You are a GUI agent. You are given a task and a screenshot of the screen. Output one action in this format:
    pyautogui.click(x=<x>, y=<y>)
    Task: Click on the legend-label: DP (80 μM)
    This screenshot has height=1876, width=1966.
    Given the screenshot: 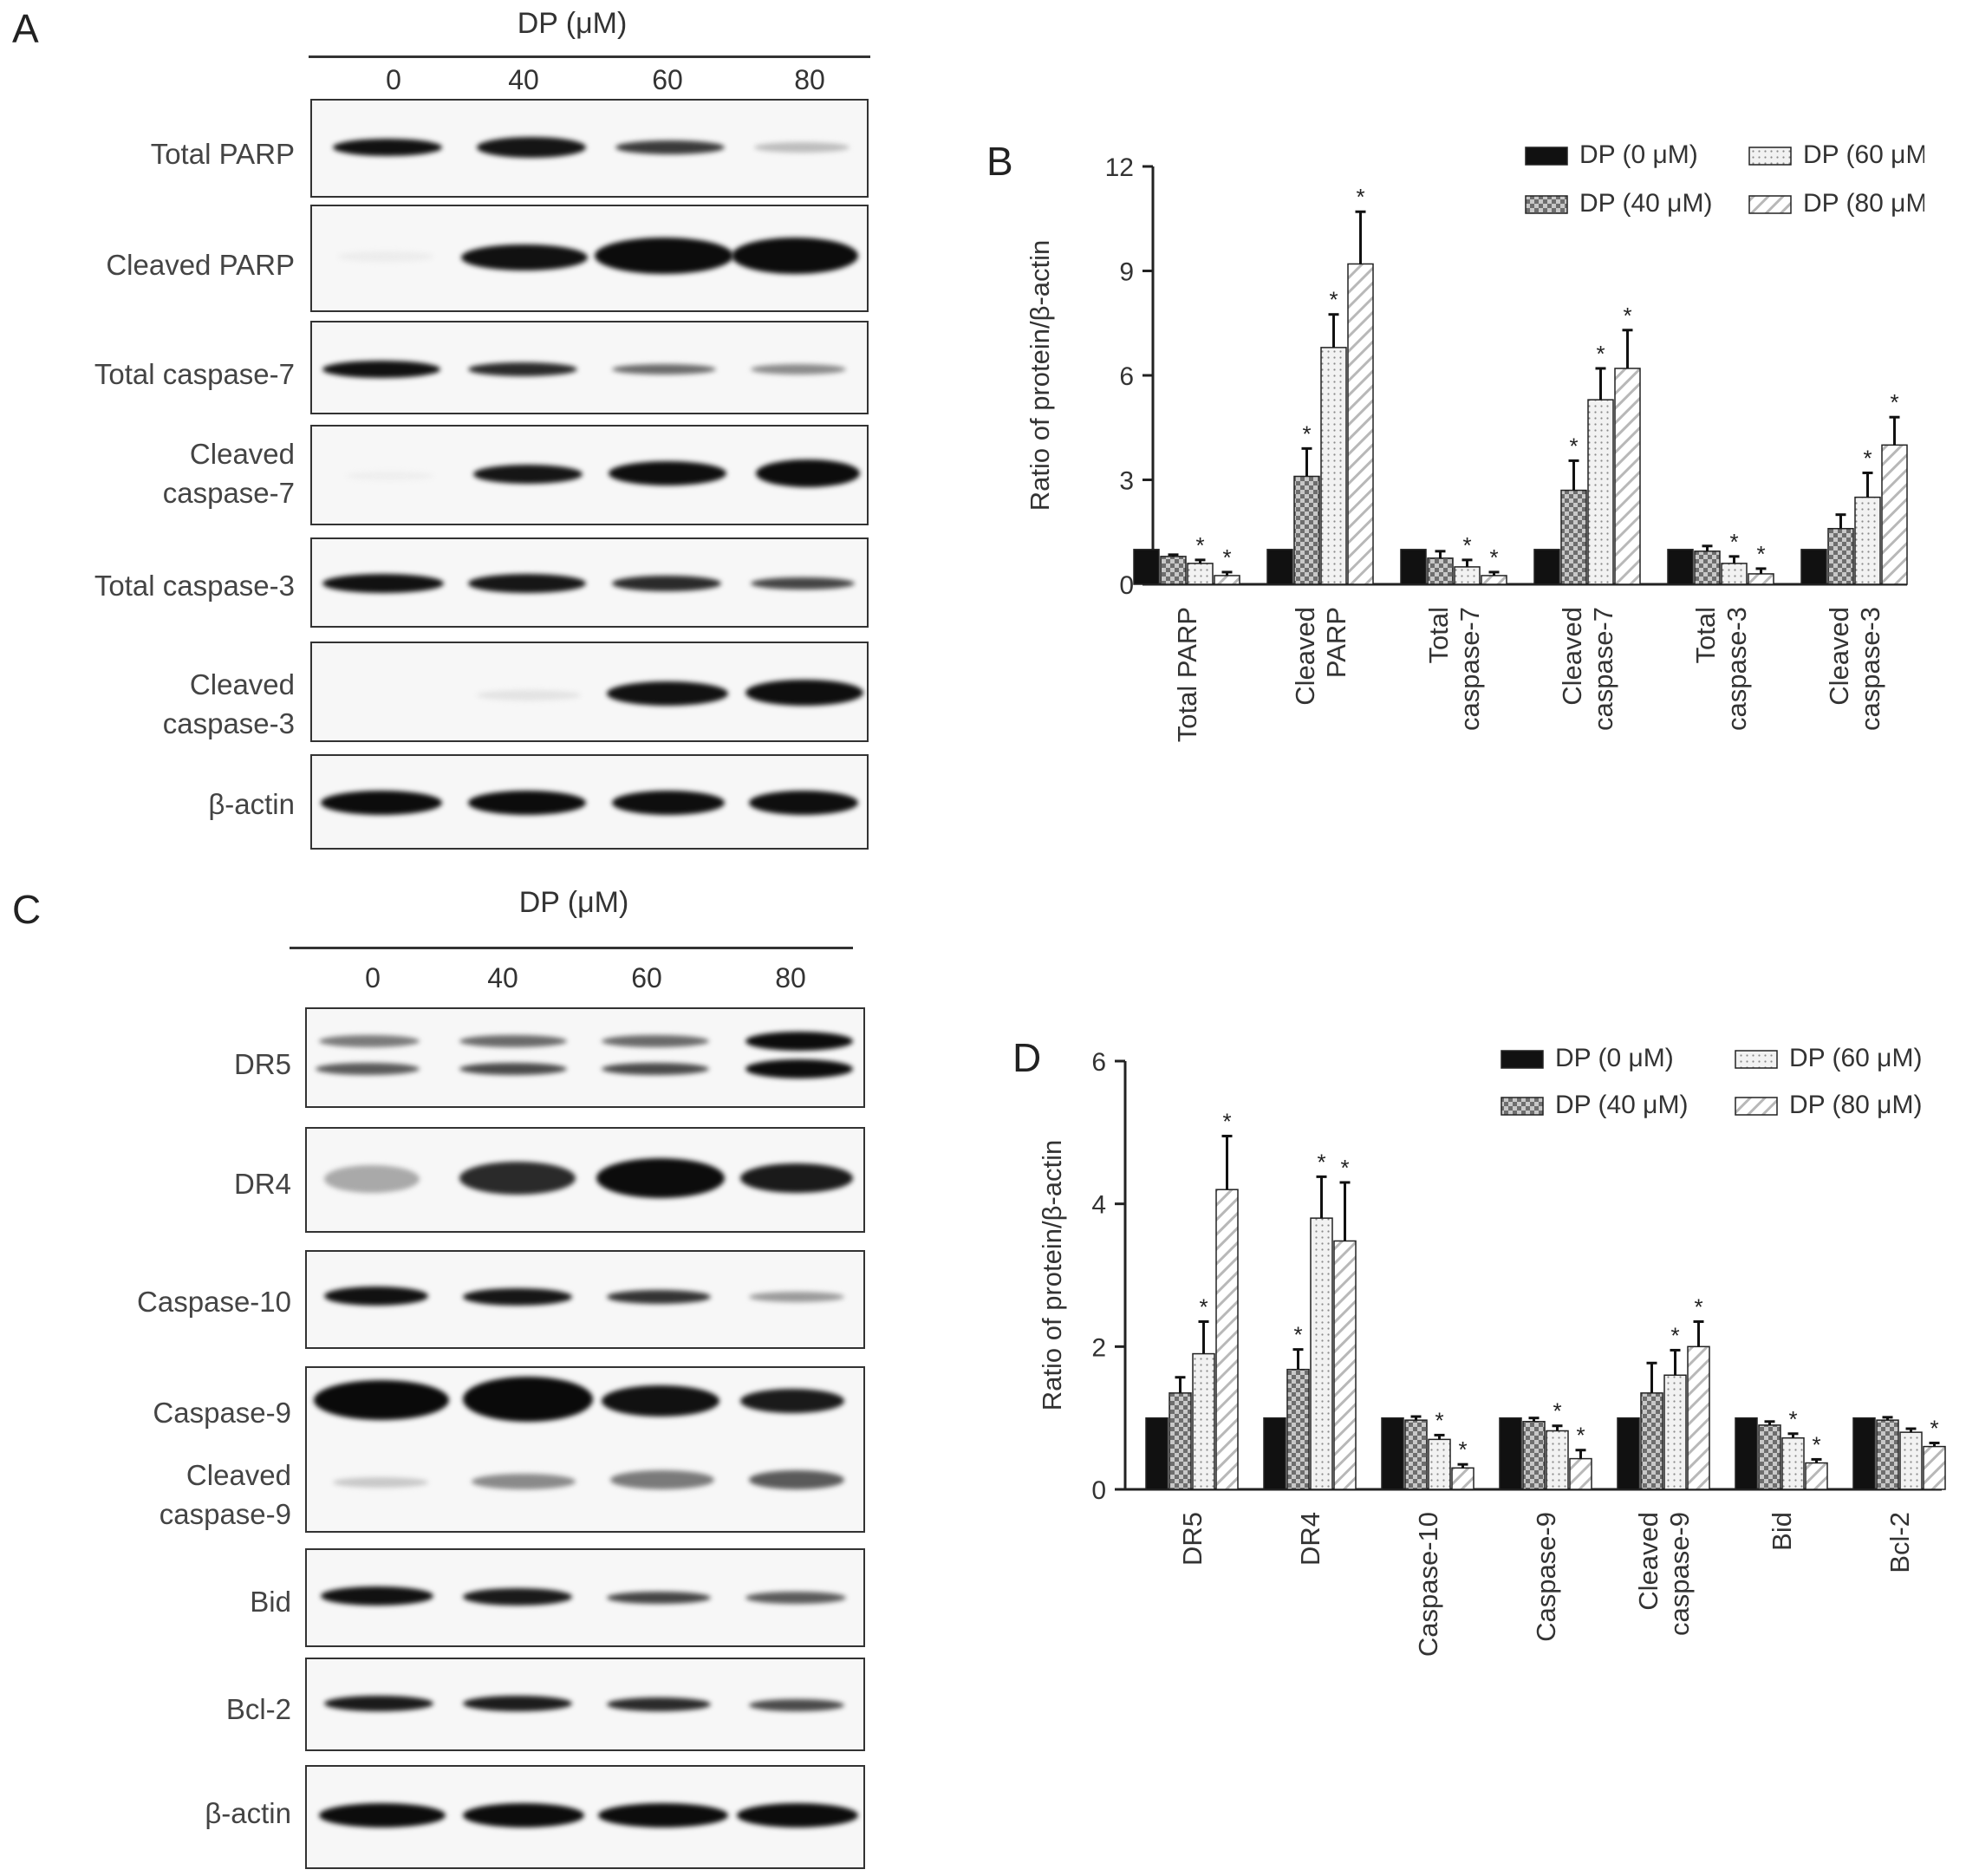 What is the action you would take?
    pyautogui.click(x=1855, y=1105)
    